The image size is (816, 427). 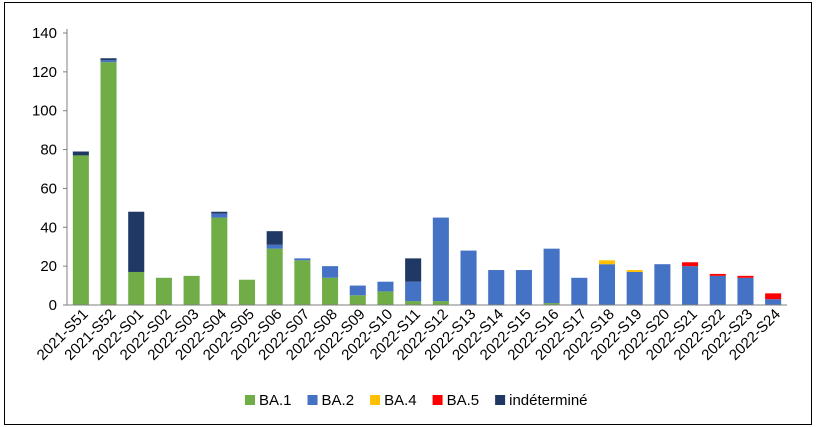 What do you see at coordinates (357, 290) in the screenshot?
I see `bar-segment-ba-2-2022-s09` at bounding box center [357, 290].